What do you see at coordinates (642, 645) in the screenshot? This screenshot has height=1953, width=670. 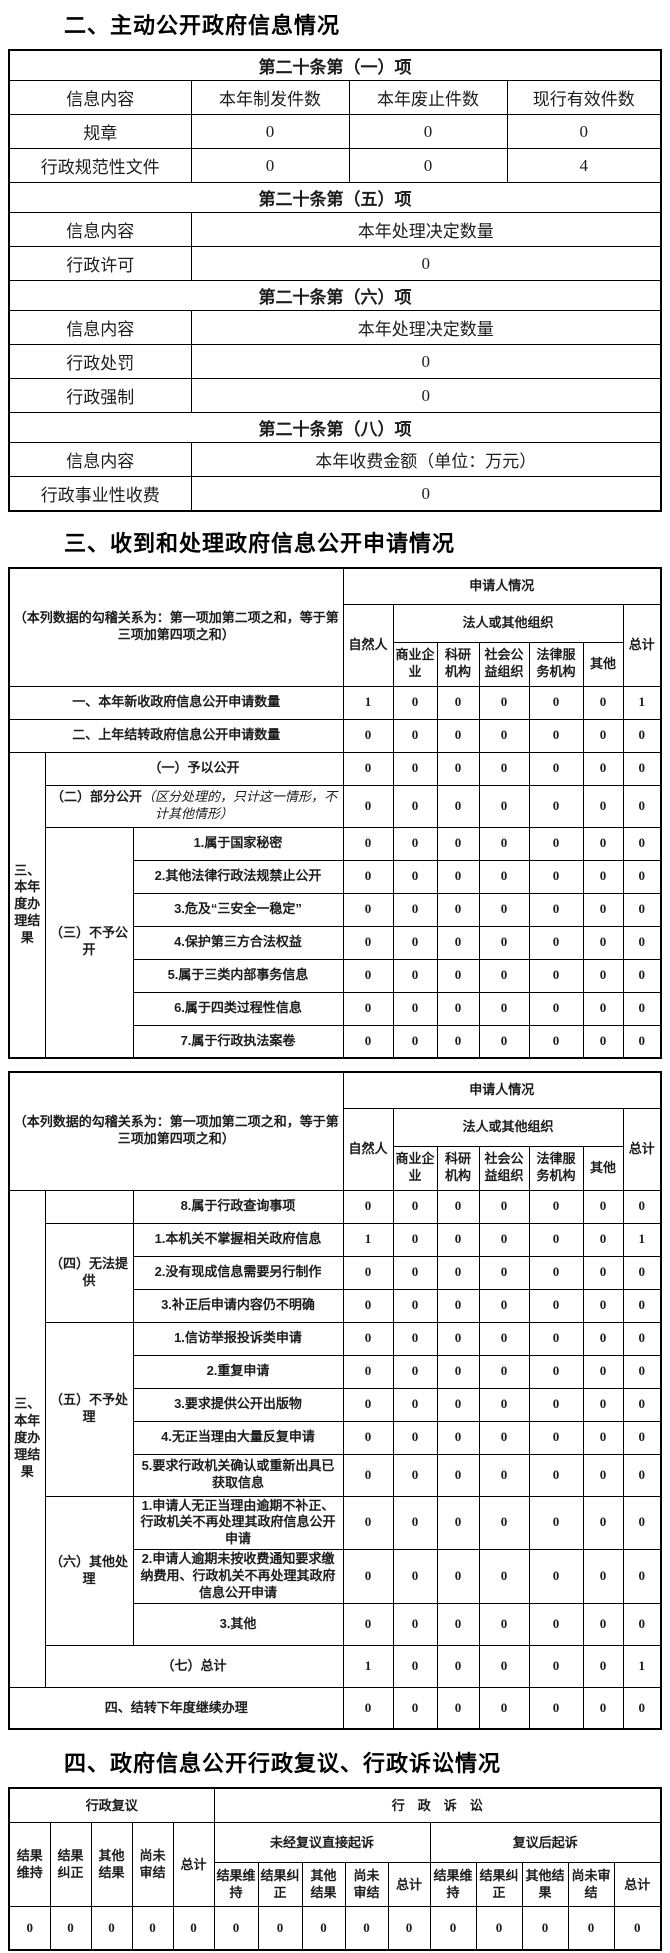 I see `column-header-total: 总计` at bounding box center [642, 645].